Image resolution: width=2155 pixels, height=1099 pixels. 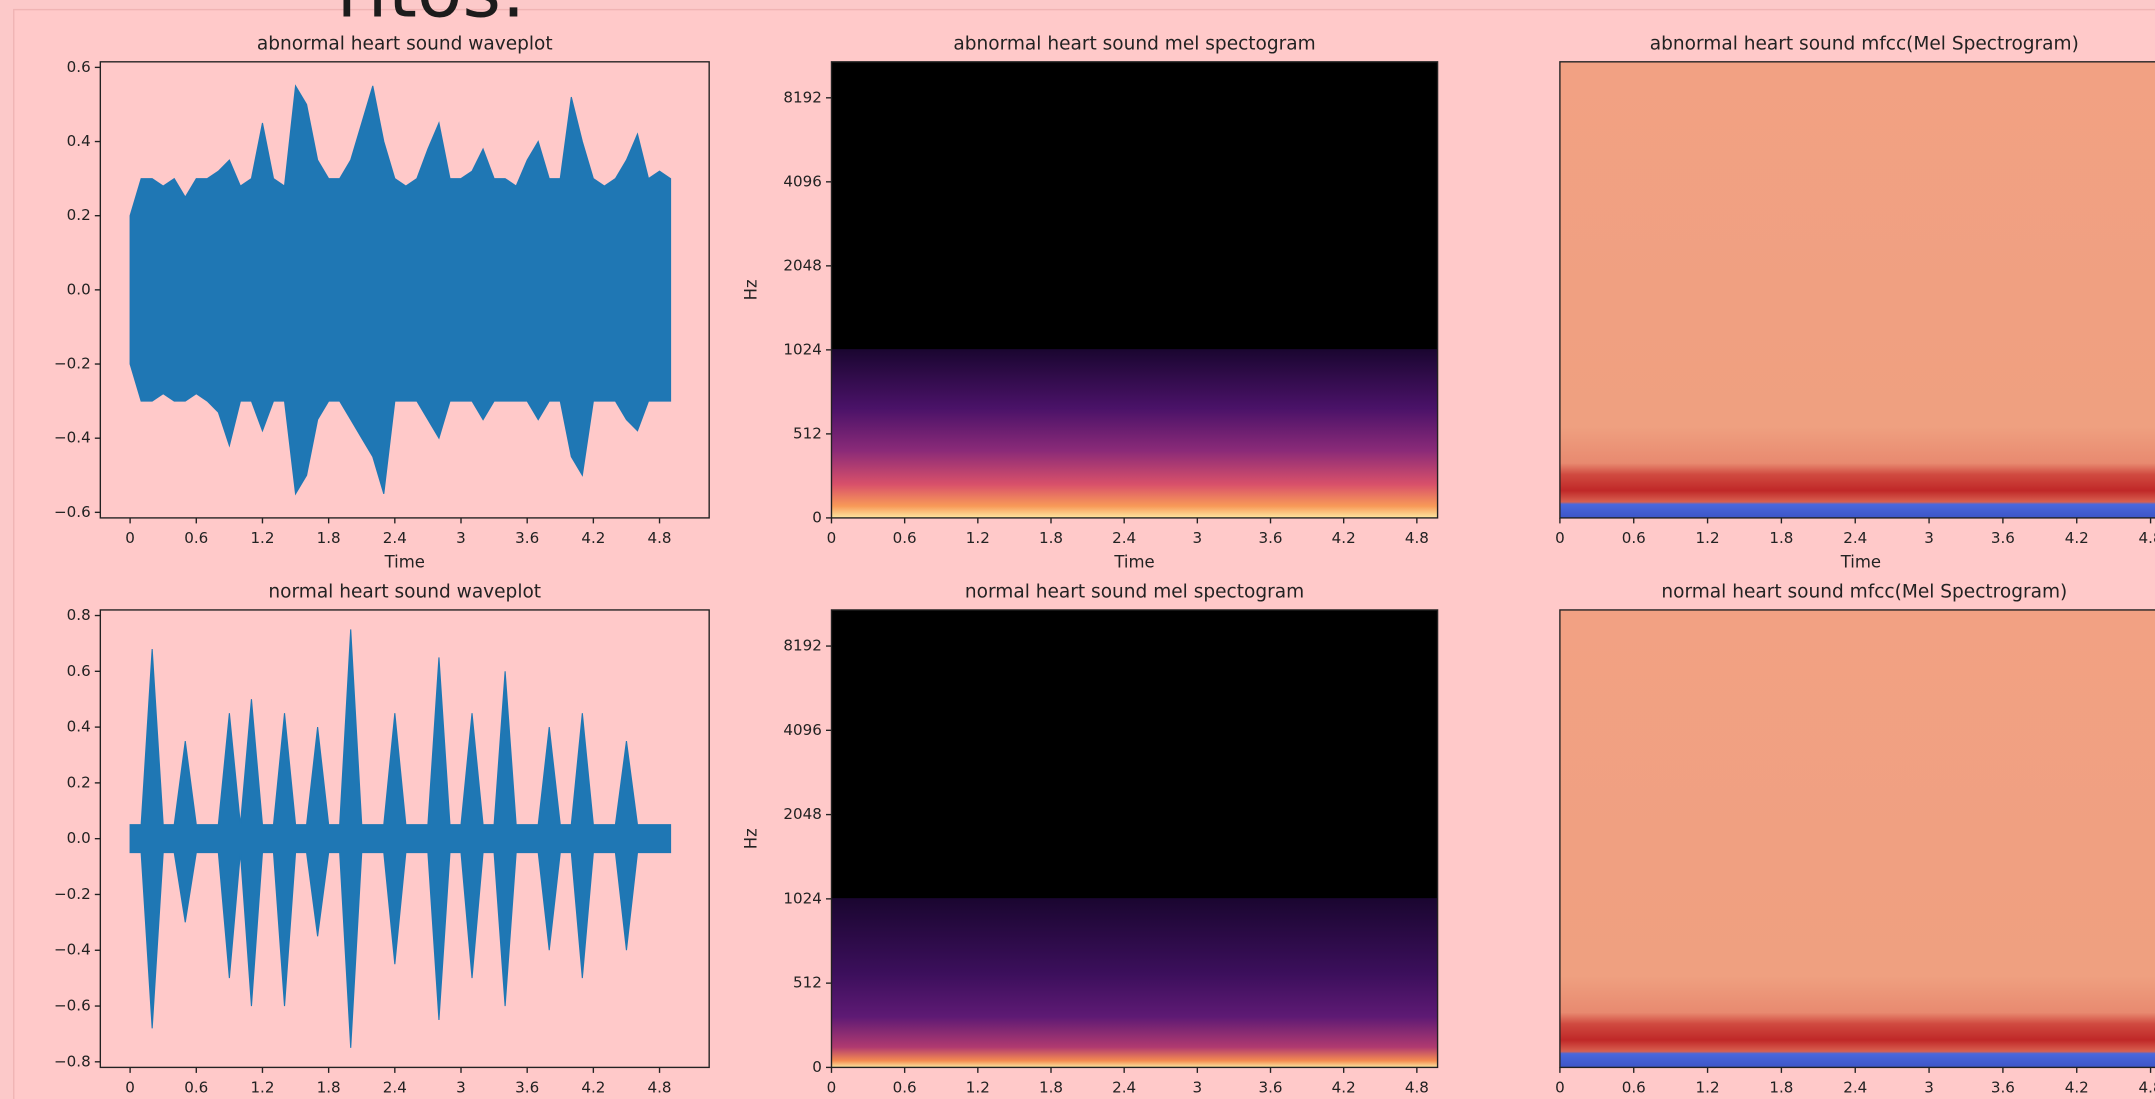 What do you see at coordinates (72, 1006) in the screenshot?
I see `y-tick-label: −0.6` at bounding box center [72, 1006].